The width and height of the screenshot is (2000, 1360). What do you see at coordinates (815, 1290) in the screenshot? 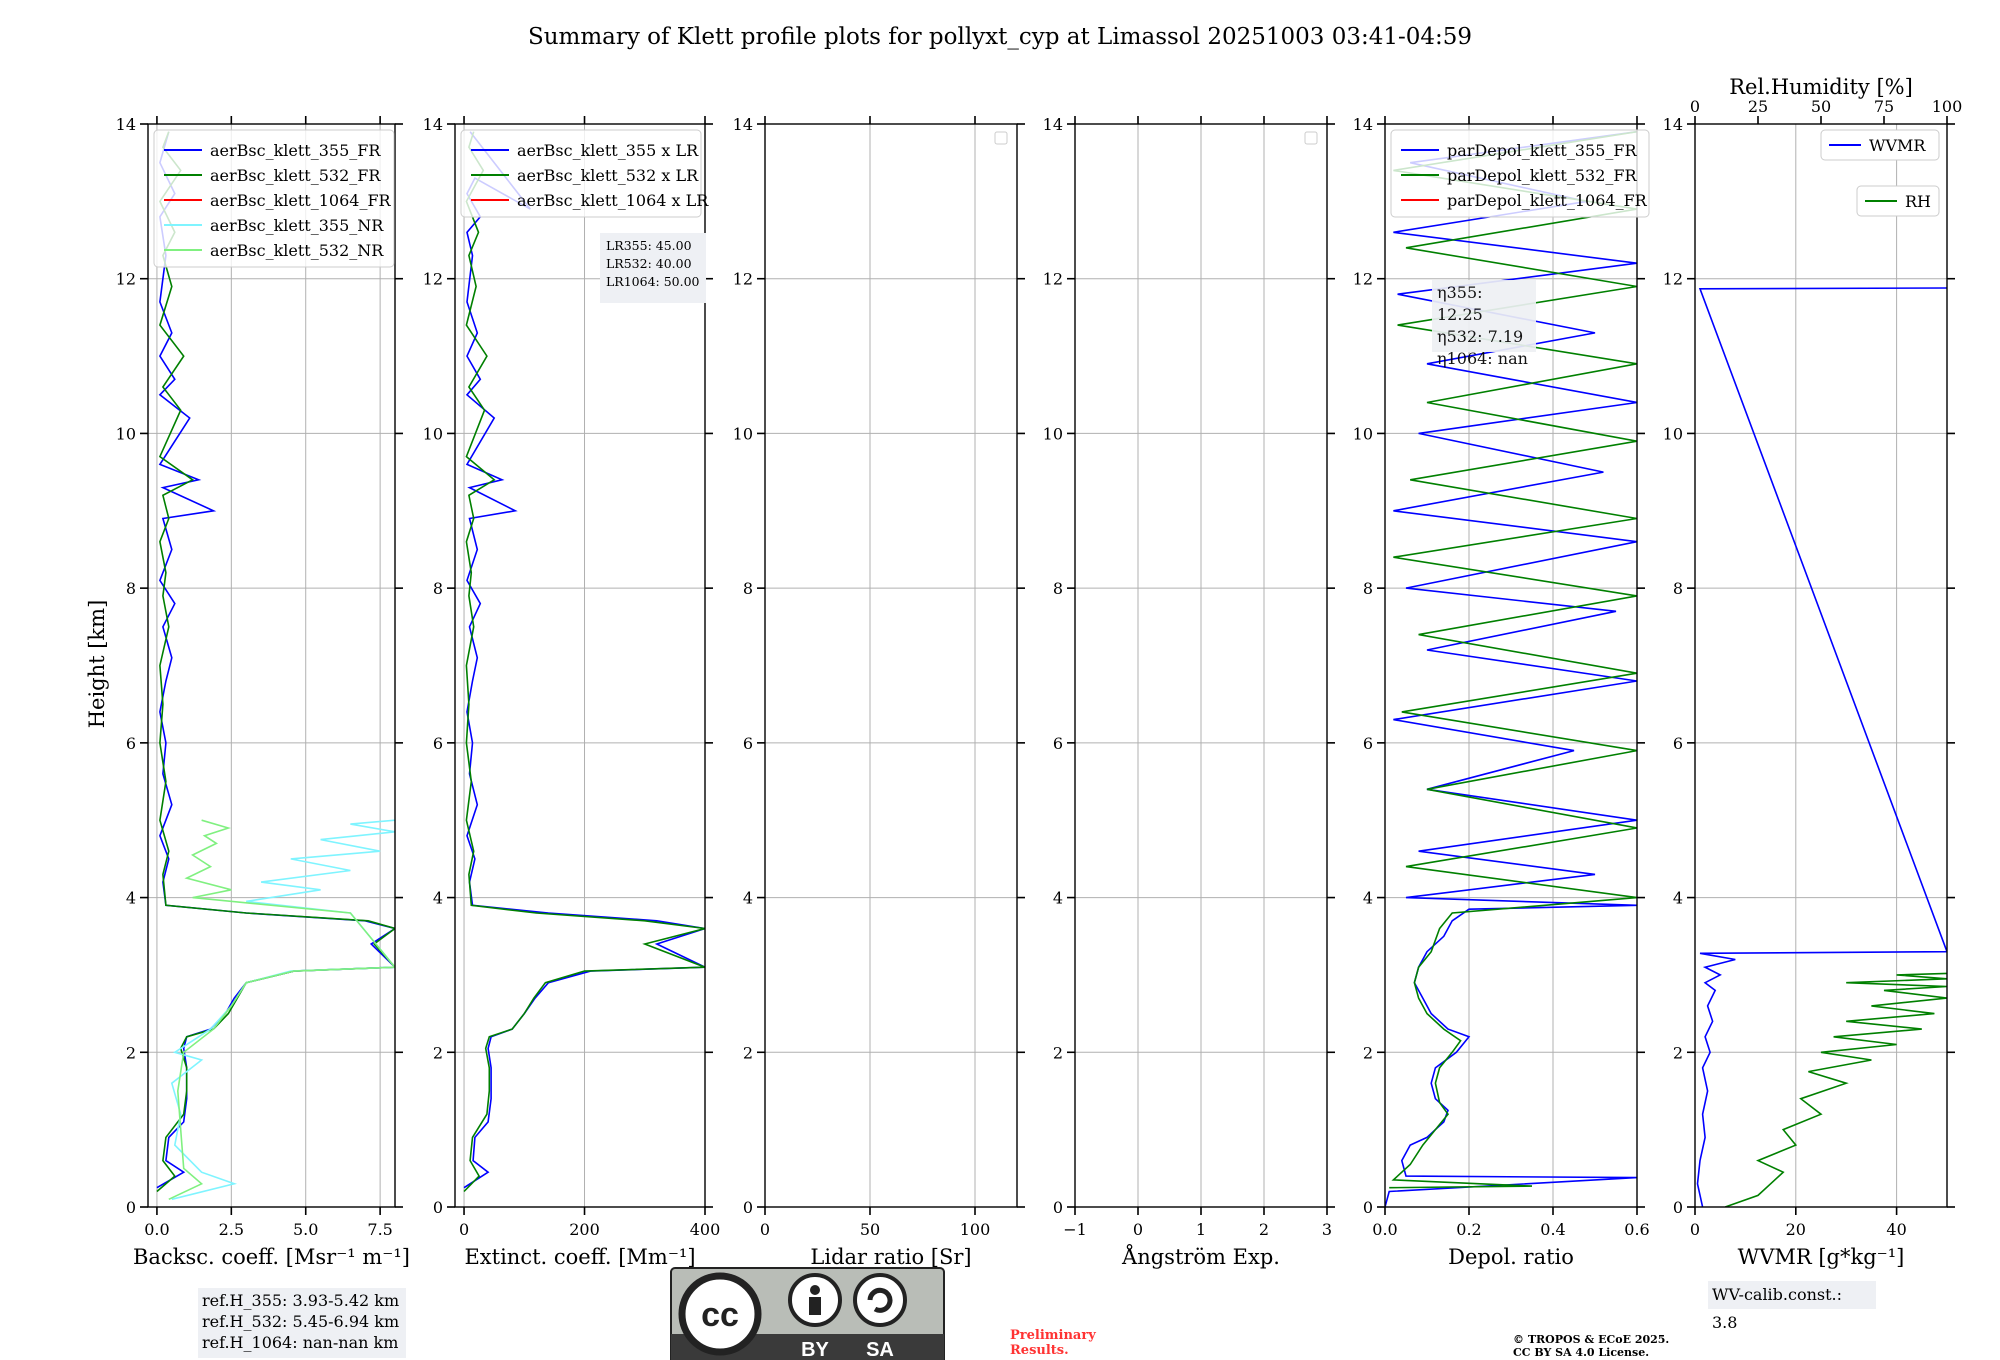
I see `by-person-head` at bounding box center [815, 1290].